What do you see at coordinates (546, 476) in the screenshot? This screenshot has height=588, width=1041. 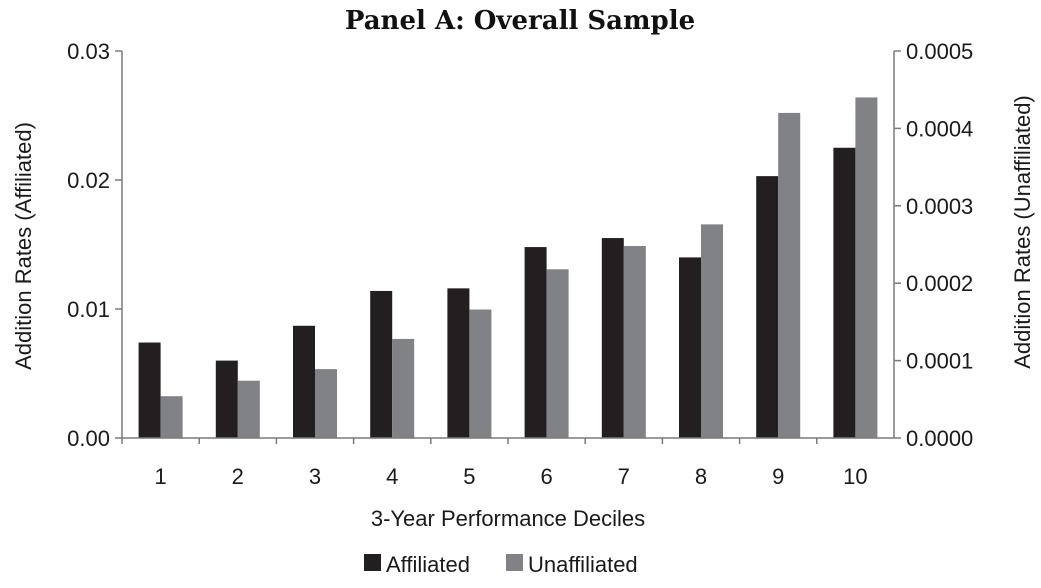 I see `x-tick-label: 6` at bounding box center [546, 476].